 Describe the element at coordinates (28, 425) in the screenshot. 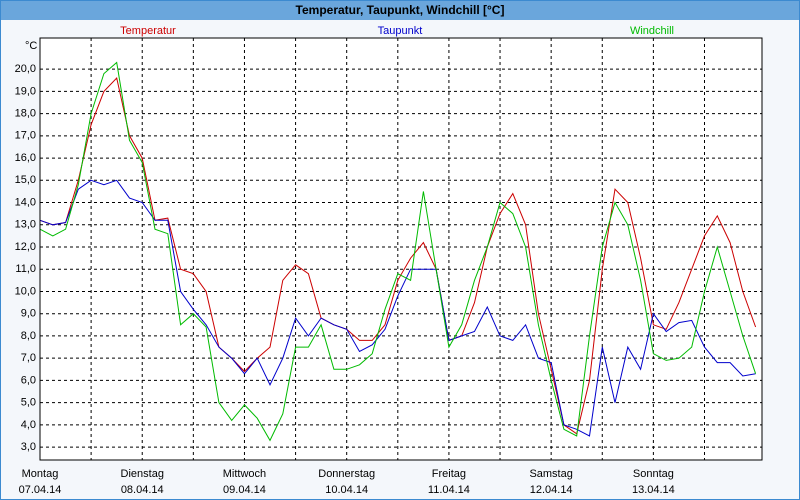

I see `y-tick-label: 4,0` at that location.